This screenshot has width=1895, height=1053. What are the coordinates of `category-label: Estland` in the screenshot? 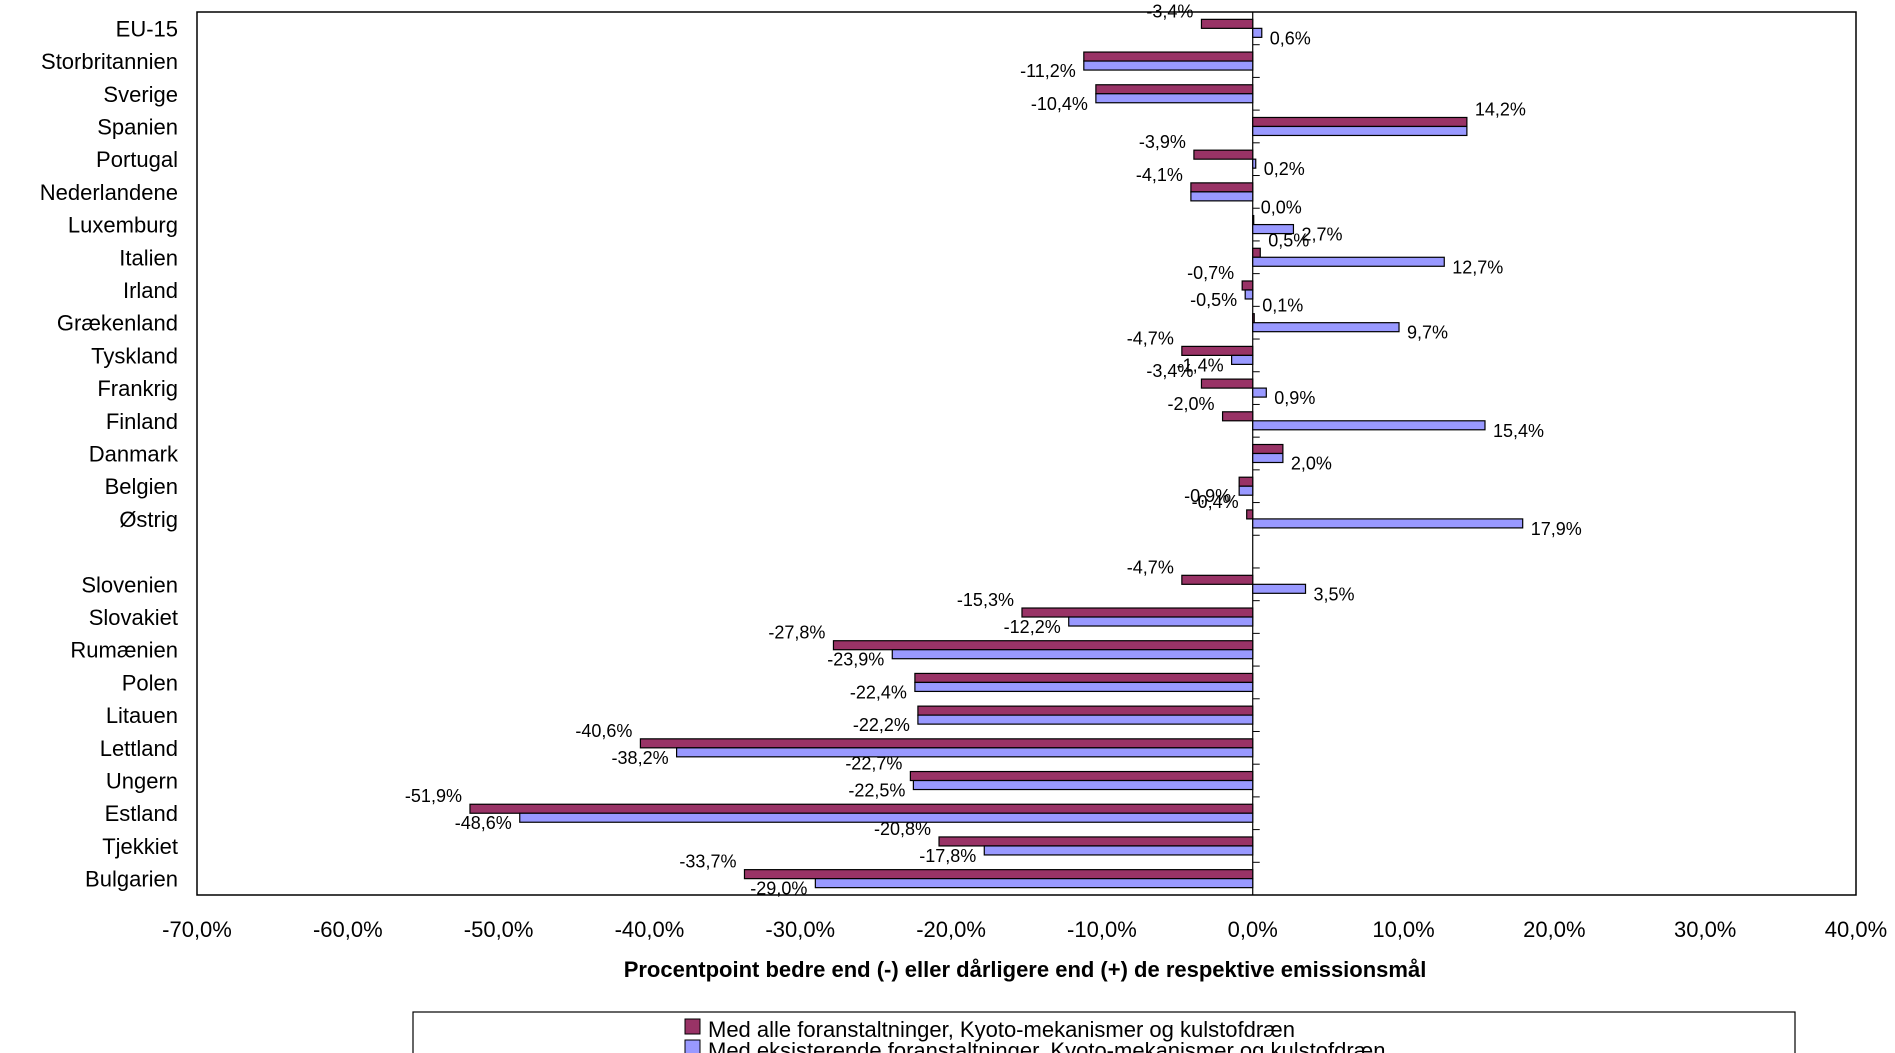 It's located at (141, 813).